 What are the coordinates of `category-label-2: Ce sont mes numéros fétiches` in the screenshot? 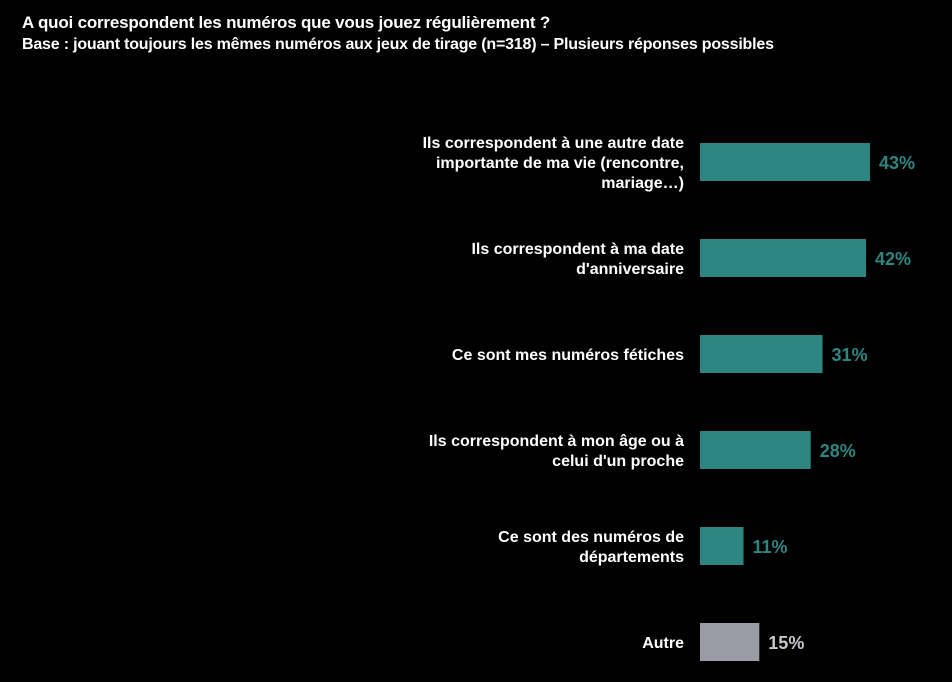 It's located at (568, 355).